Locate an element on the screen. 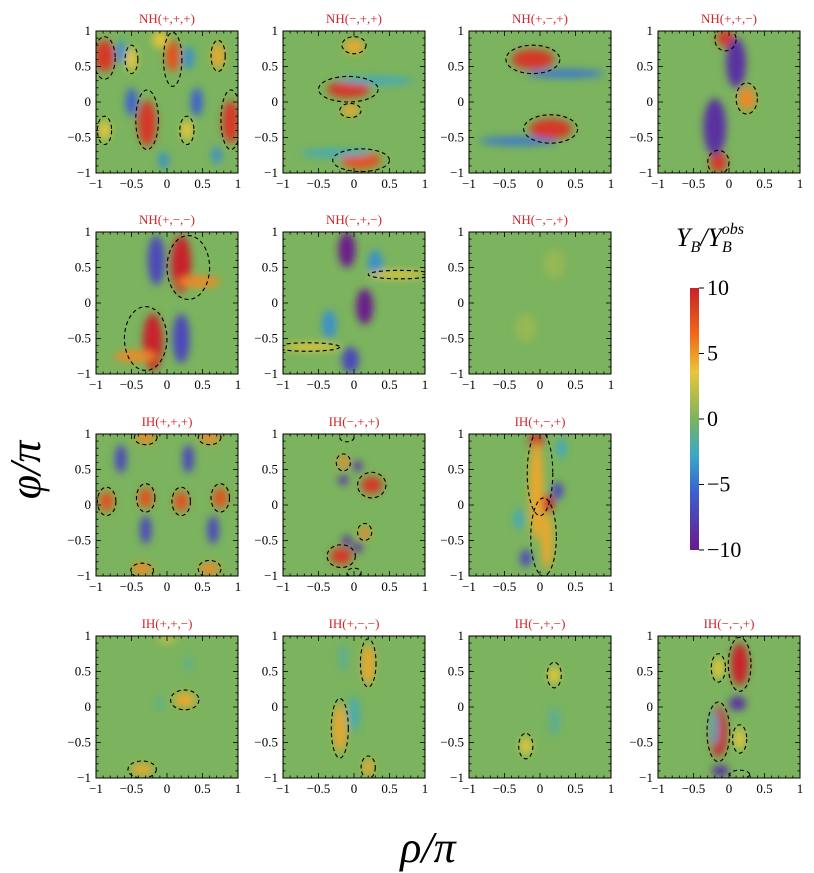  panel-title: IH(−,−,+) is located at coordinates (729, 623).